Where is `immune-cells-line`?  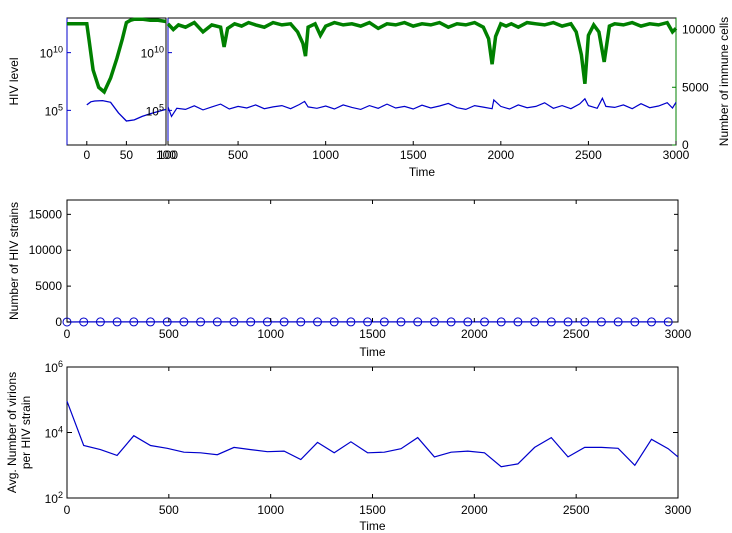
immune-cells-line is located at coordinates (422, 52).